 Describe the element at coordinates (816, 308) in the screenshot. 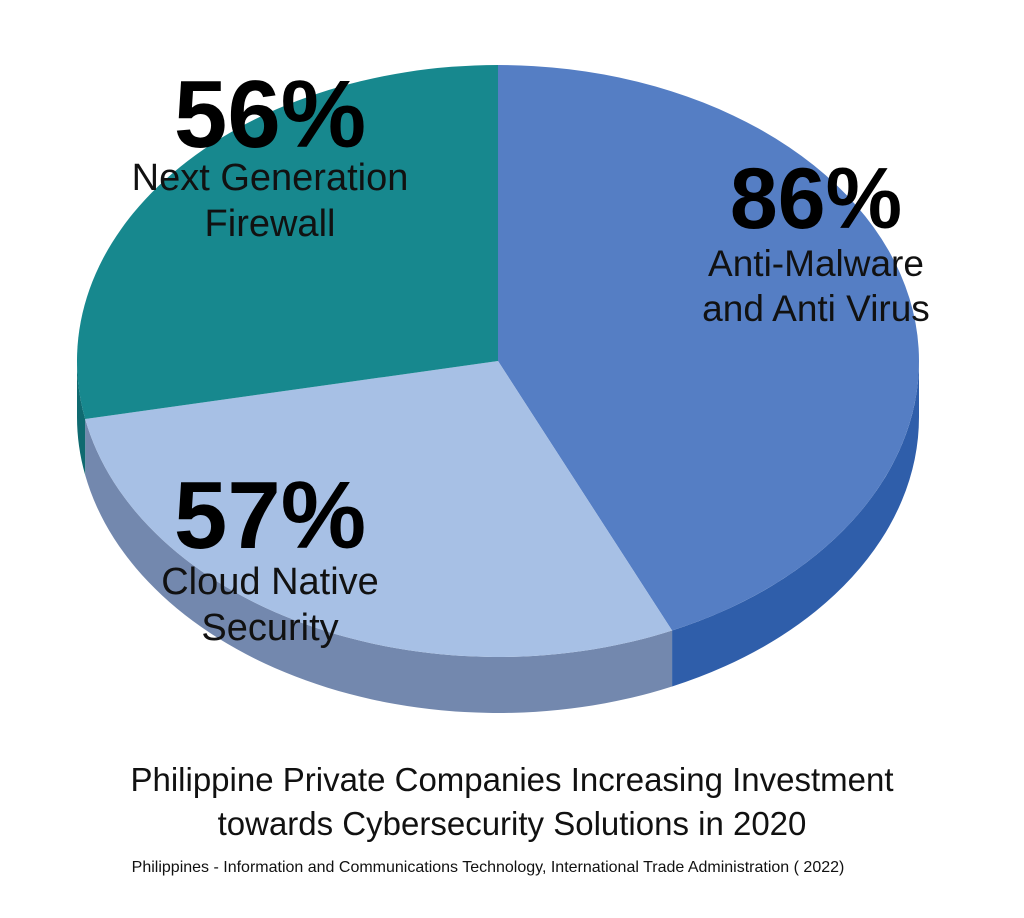

I see `slice-category-label-anti-malware-and-anti-virus-line-2: and Anti Virus` at that location.